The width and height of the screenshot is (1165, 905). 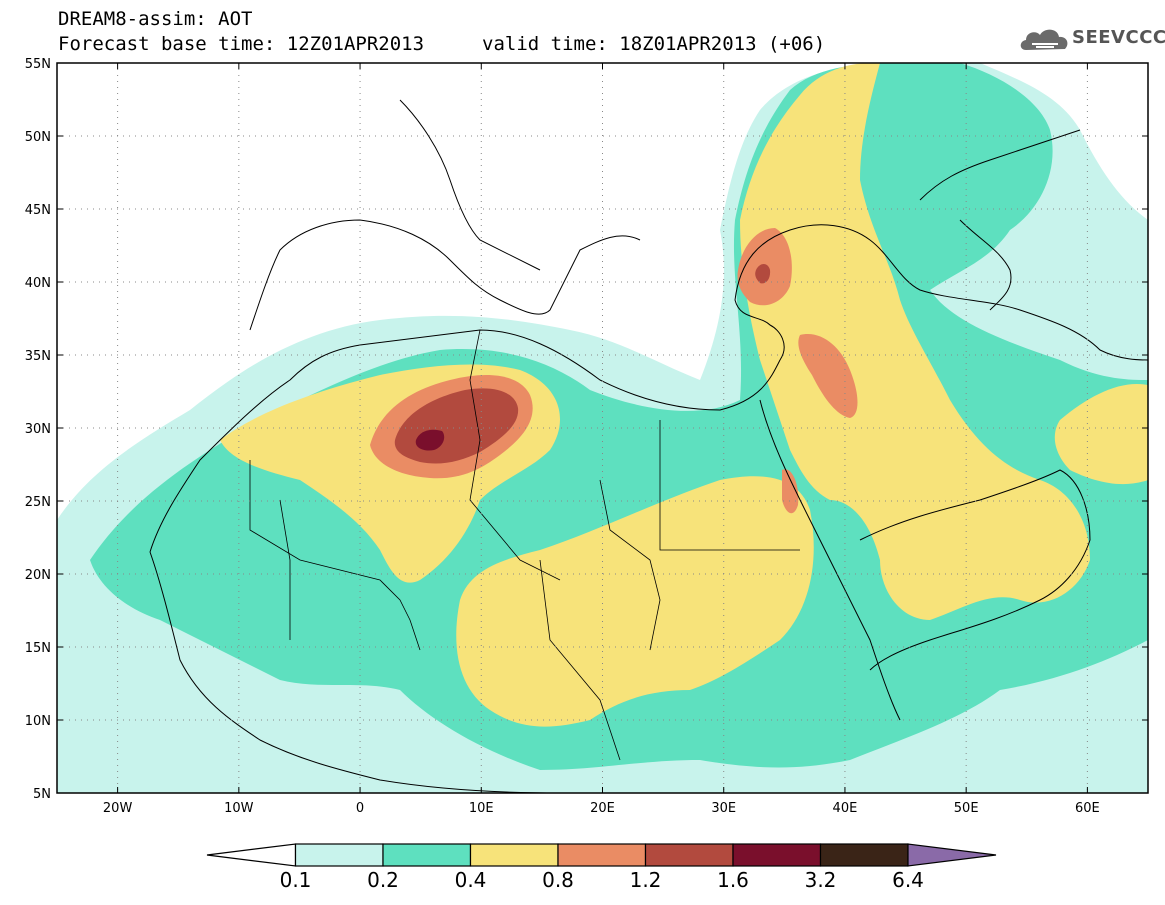 I want to click on lat-tick-label: 15N, so click(x=38, y=648).